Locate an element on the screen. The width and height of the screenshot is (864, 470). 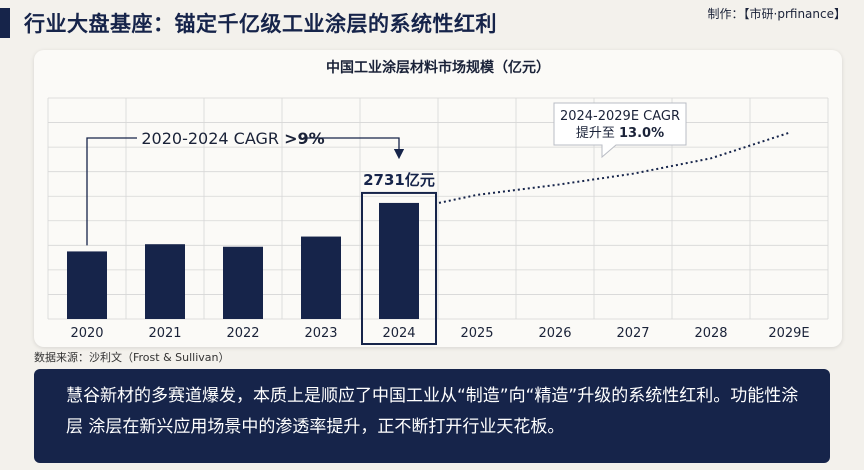
cagr-forecast-line1: 2024-2029E CAGR is located at coordinates (620, 116).